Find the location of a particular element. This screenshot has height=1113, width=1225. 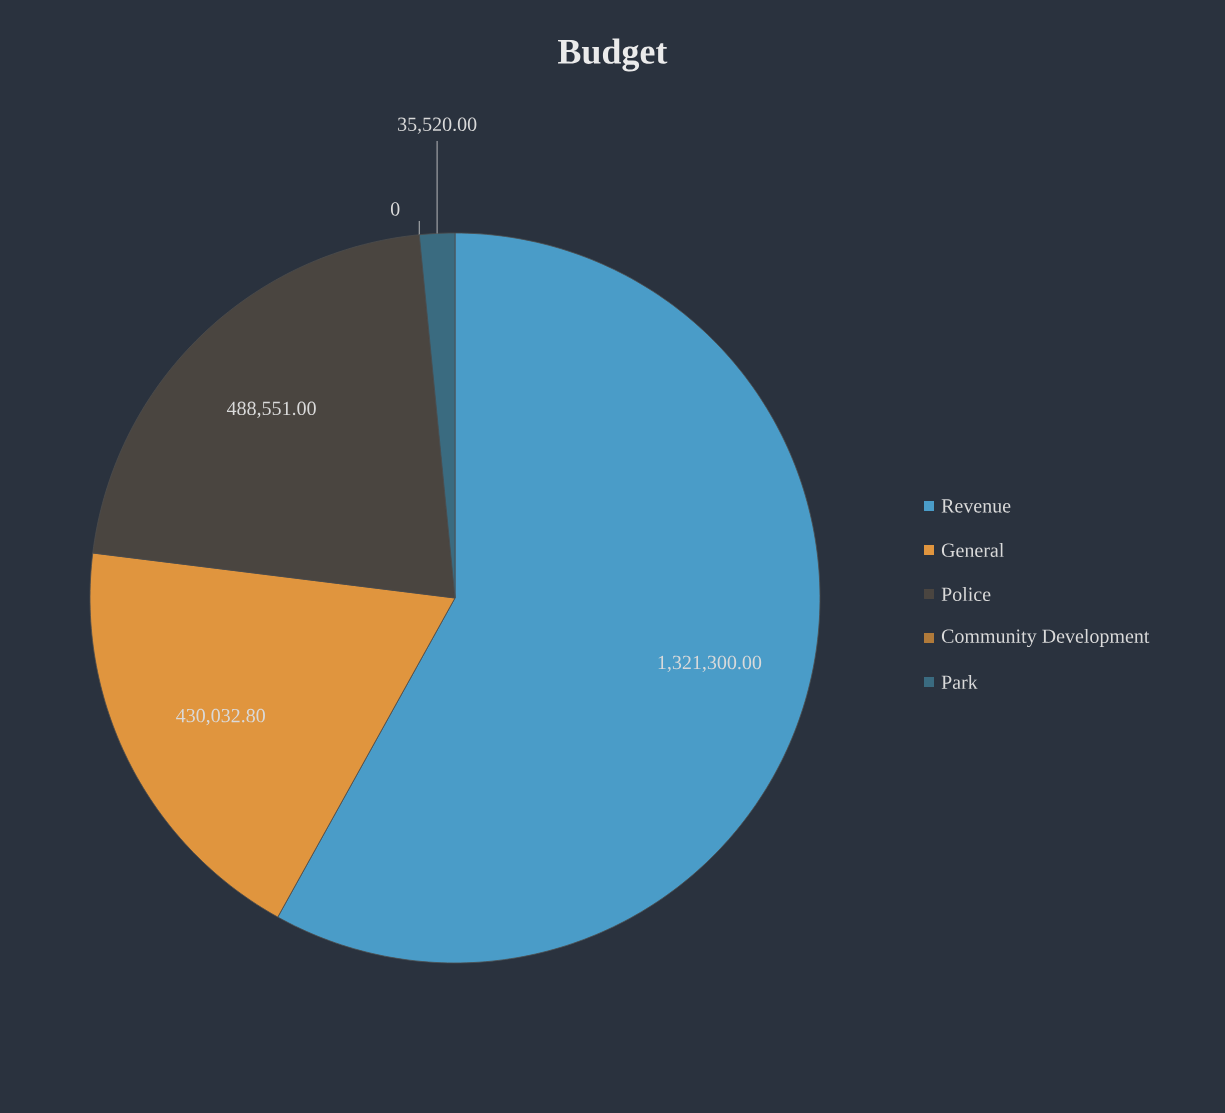

data-label: 430,032.80 is located at coordinates (220, 717).